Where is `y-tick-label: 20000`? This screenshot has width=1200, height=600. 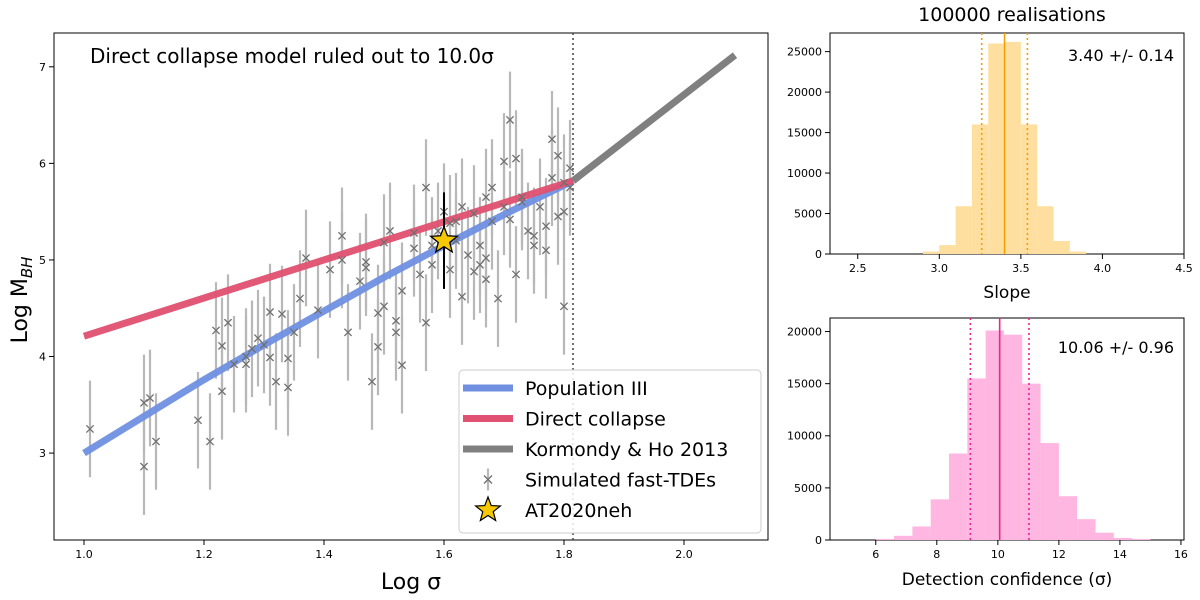
y-tick-label: 20000 is located at coordinates (804, 332).